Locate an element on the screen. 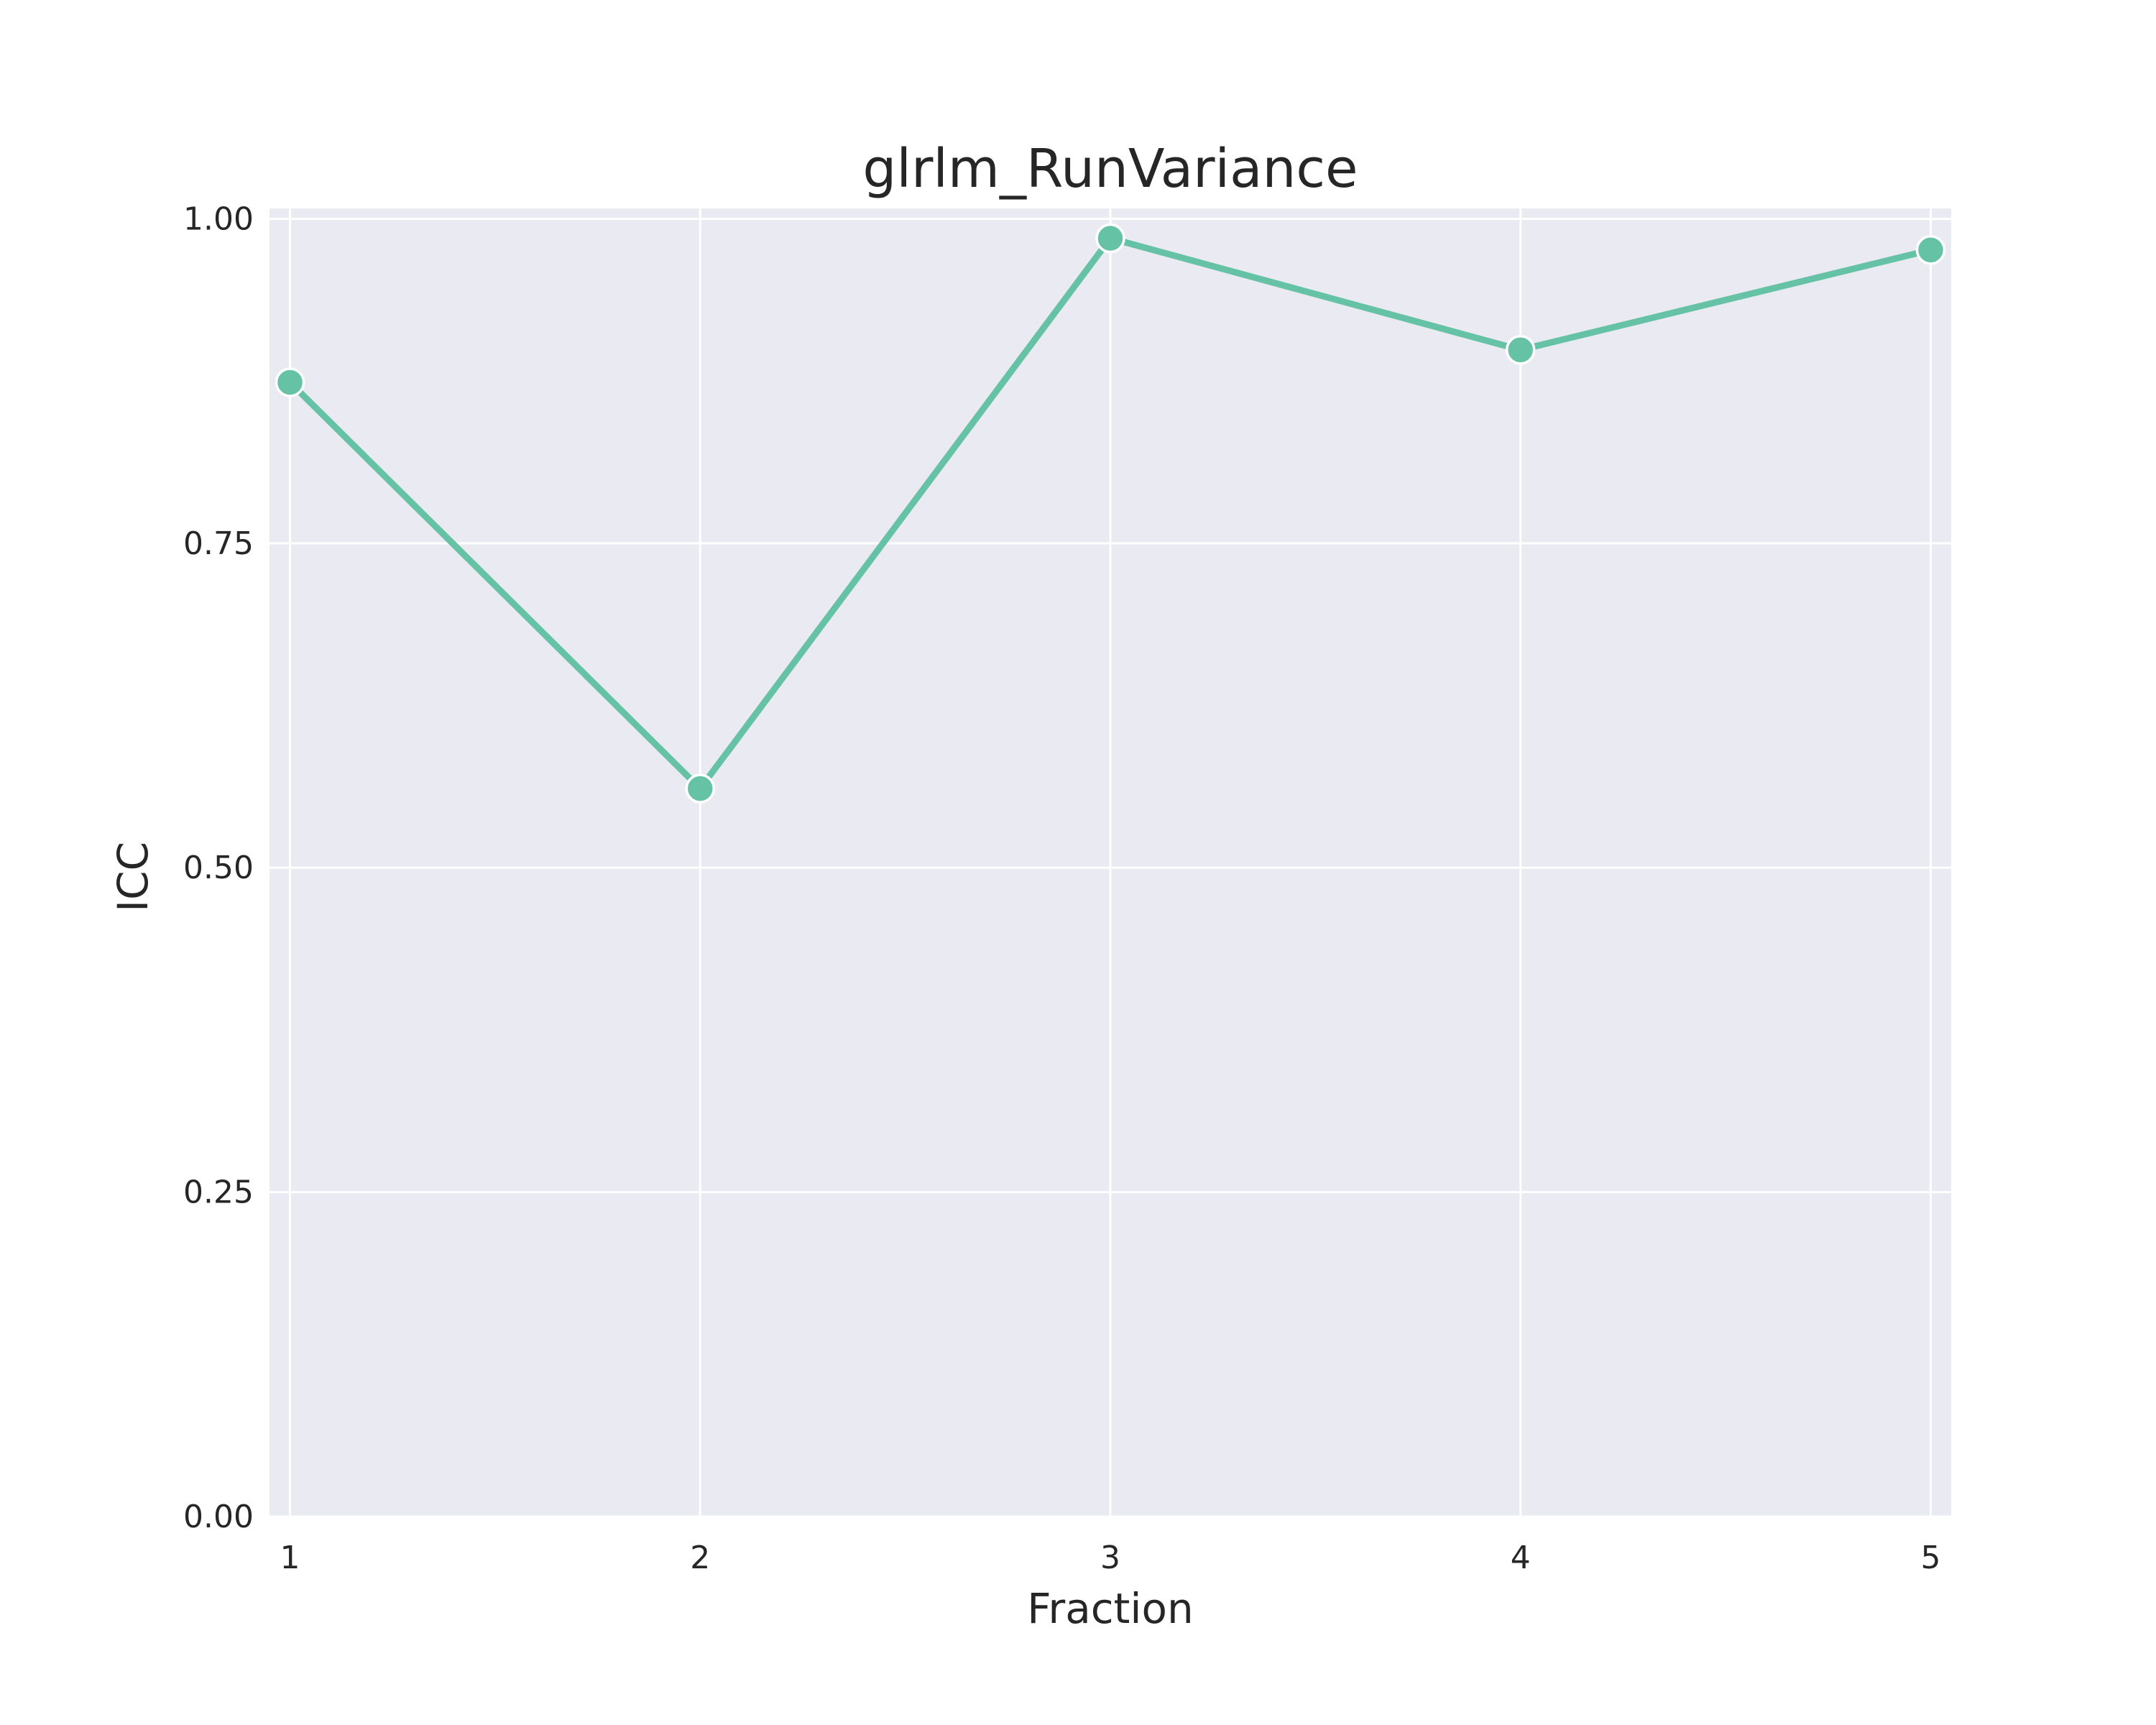 The image size is (2156, 1725). x-tick-label: 4 is located at coordinates (1521, 1558).